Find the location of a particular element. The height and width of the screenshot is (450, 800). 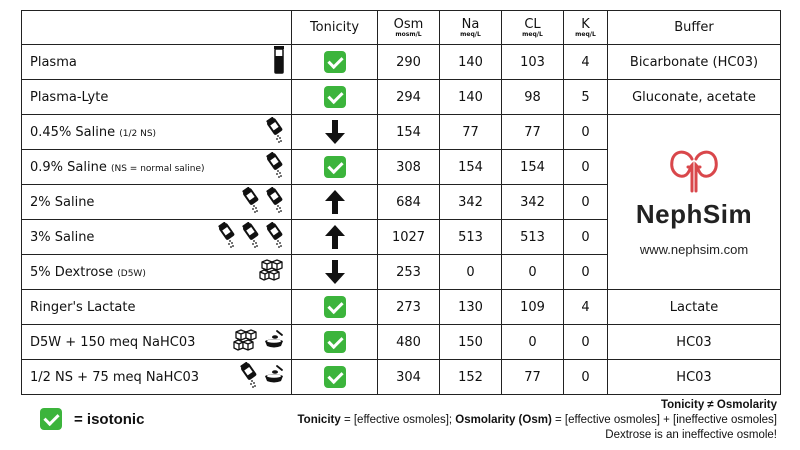

na-cell: 150 is located at coordinates (470, 342).